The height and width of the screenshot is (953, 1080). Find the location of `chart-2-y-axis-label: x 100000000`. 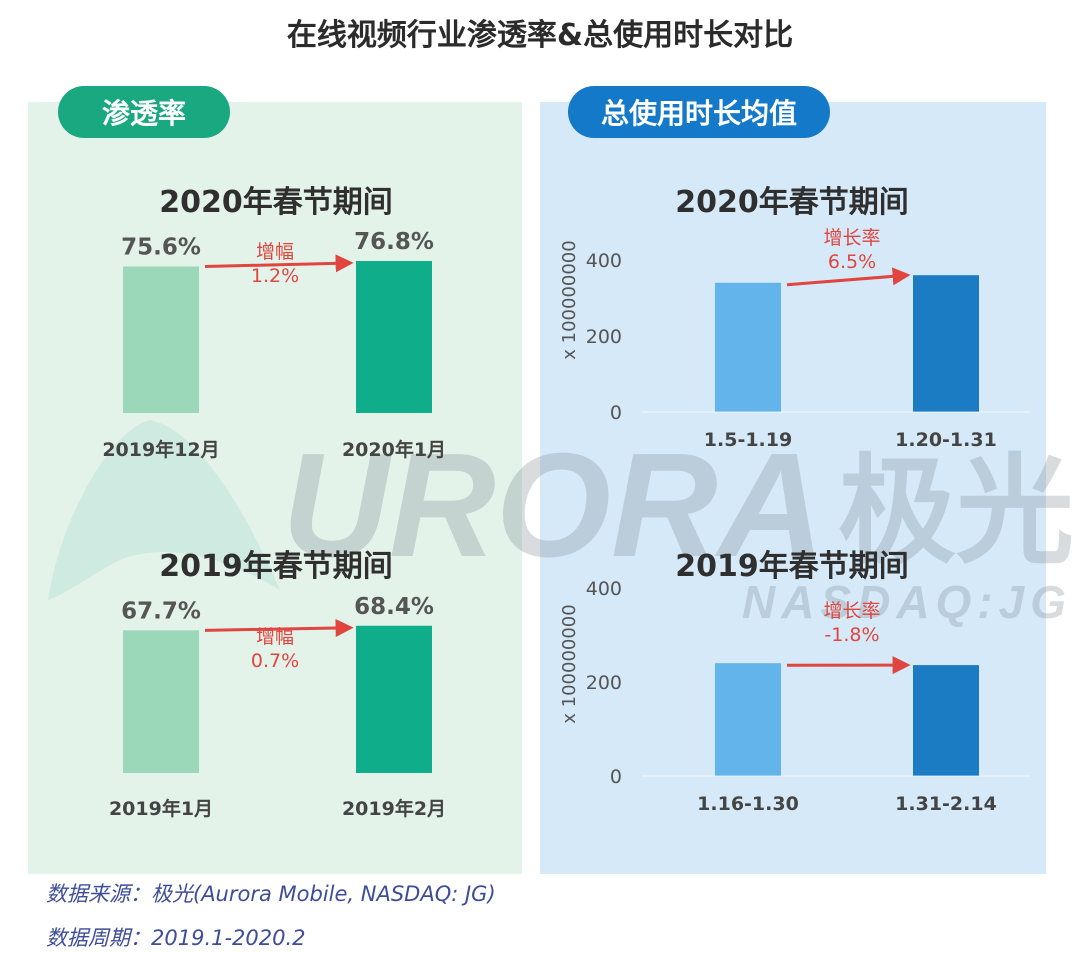

chart-2-y-axis-label: x 100000000 is located at coordinates (569, 299).